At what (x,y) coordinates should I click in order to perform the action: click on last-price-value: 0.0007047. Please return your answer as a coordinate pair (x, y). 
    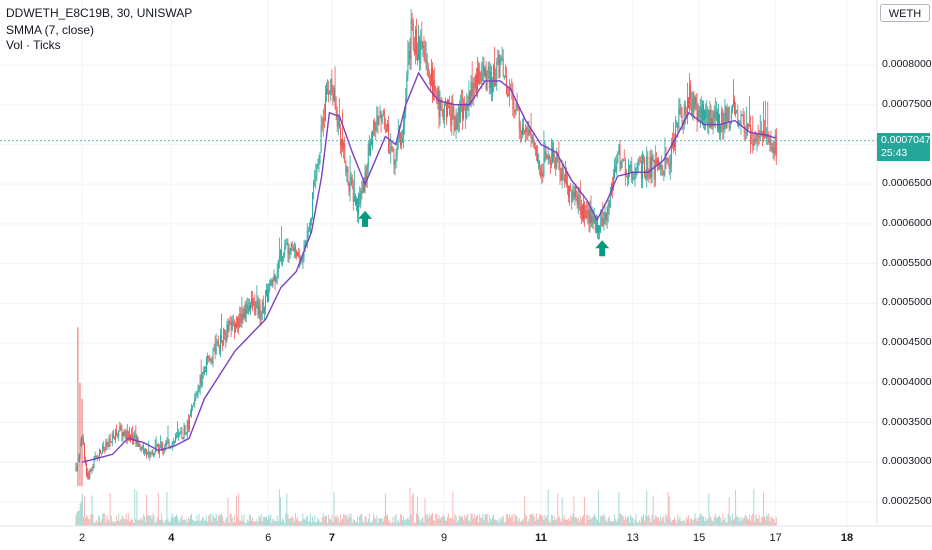
    Looking at the image, I should click on (906, 139).